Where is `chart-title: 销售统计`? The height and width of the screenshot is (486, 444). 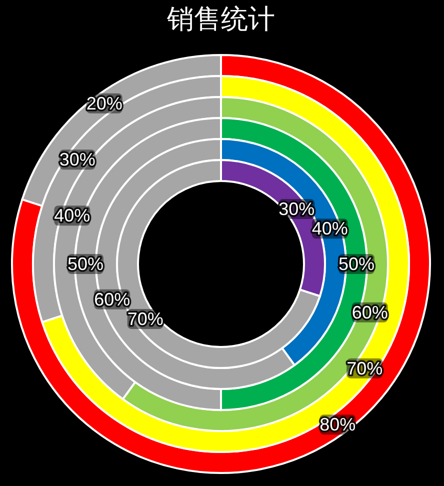
chart-title: 销售统计 is located at coordinates (220, 19).